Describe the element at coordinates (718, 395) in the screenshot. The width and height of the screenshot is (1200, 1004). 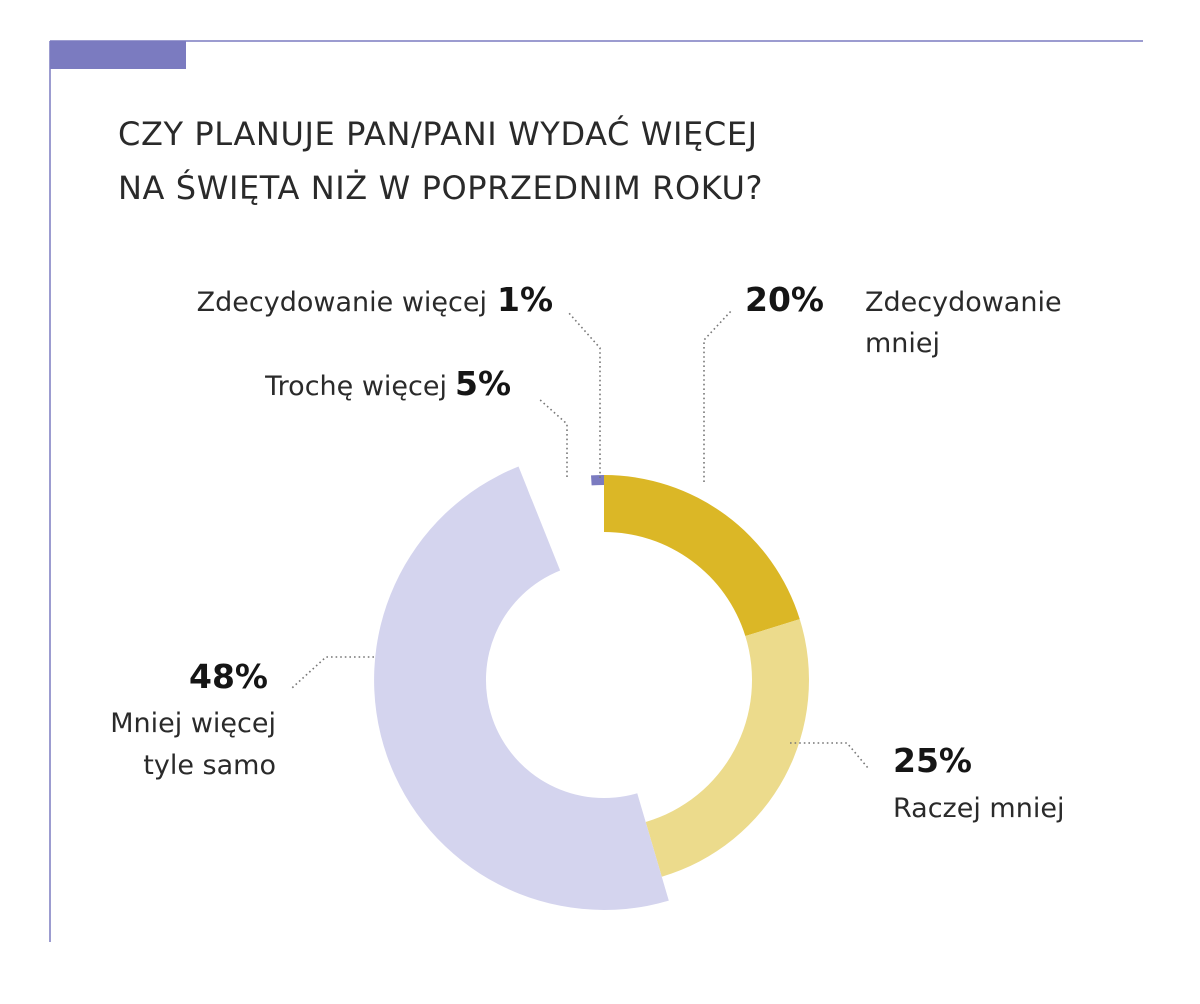
I see `leader-zdecydowanie-mniej` at that location.